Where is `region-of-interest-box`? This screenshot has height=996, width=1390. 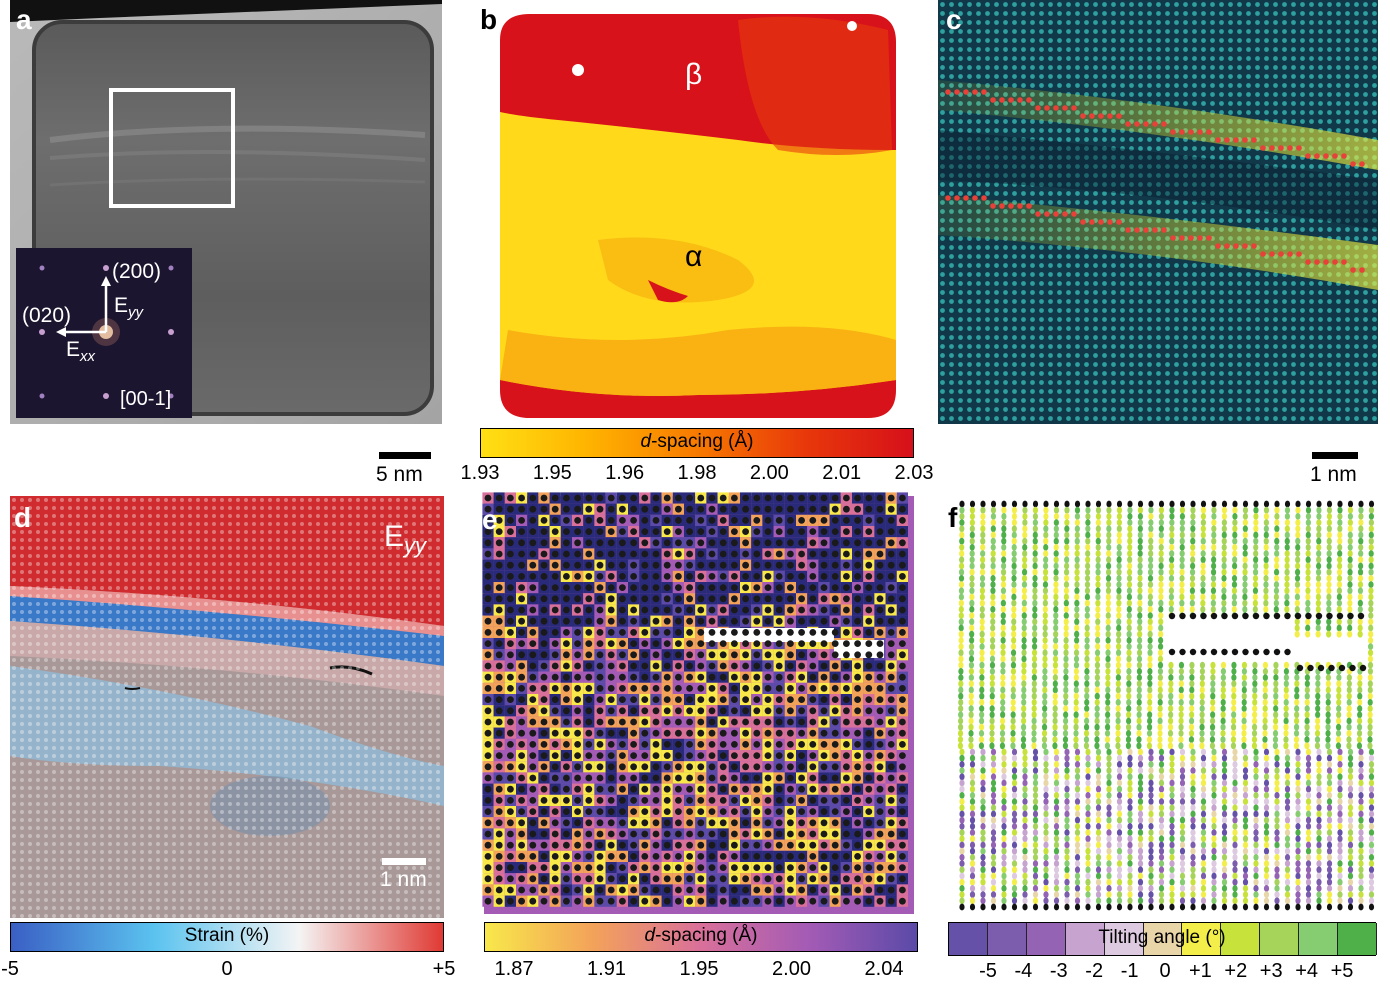
region-of-interest-box is located at coordinates (172, 148).